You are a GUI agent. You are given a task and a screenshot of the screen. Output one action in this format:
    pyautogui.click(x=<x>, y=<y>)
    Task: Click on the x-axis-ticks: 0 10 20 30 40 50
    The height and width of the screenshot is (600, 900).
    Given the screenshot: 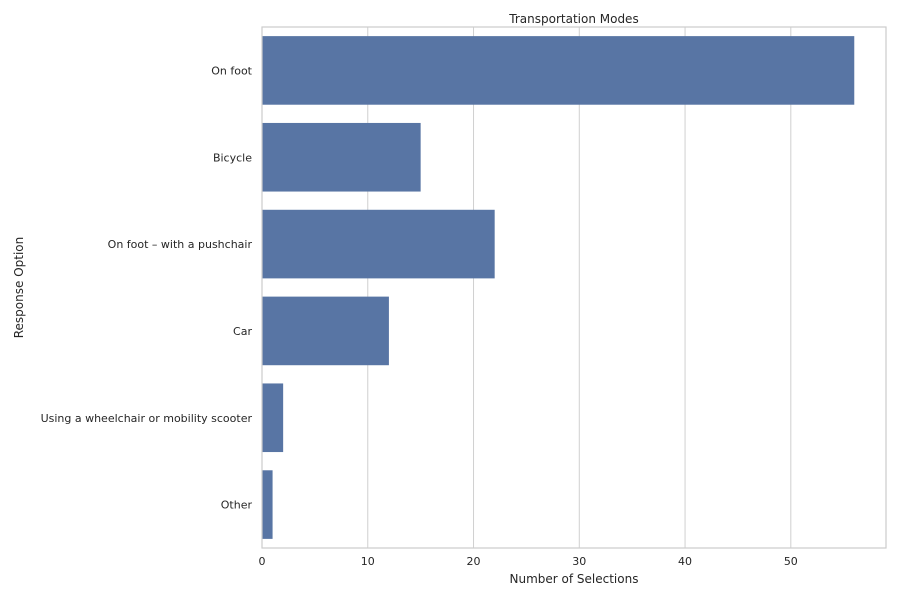 What is the action you would take?
    pyautogui.click(x=528, y=561)
    